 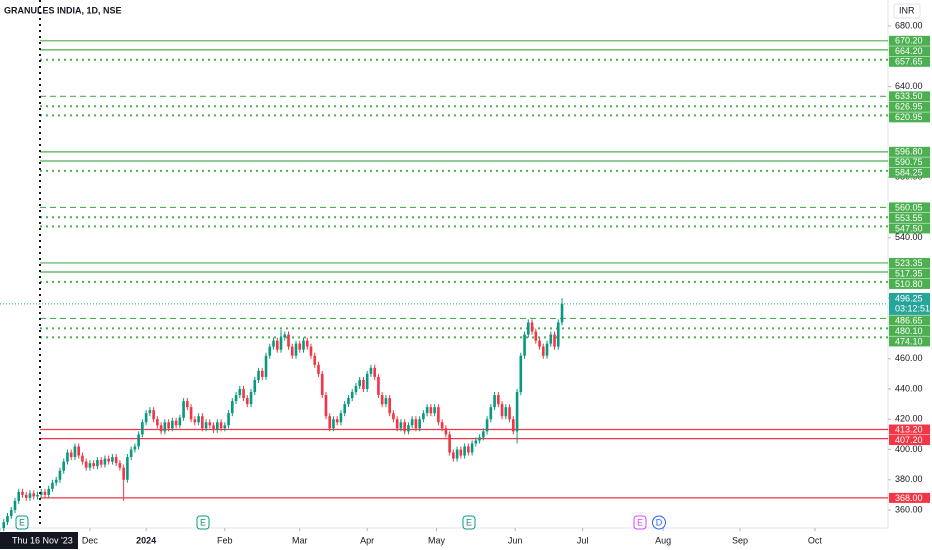 What do you see at coordinates (42, 540) in the screenshot?
I see `crosshair-date: Thu 16 Nov '23` at bounding box center [42, 540].